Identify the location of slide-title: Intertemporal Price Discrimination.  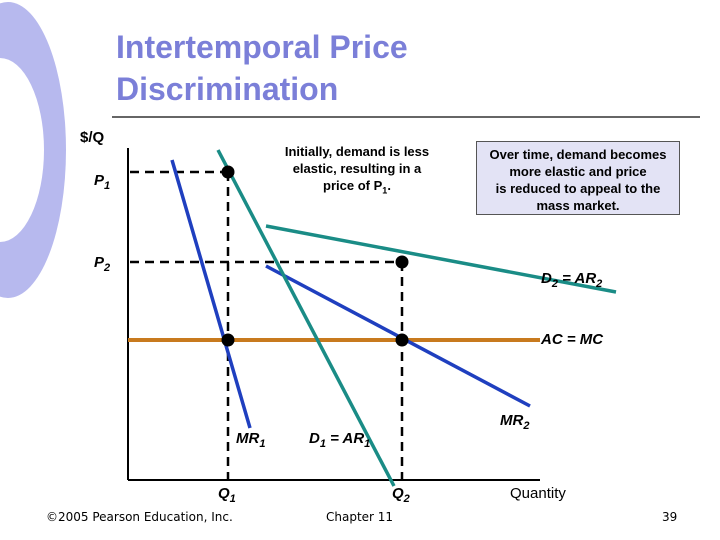
(262, 68).